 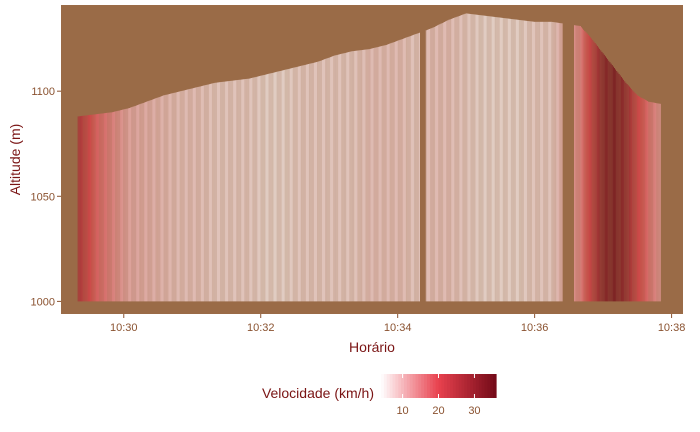 I want to click on x-tick-label: 10:36, so click(x=535, y=328).